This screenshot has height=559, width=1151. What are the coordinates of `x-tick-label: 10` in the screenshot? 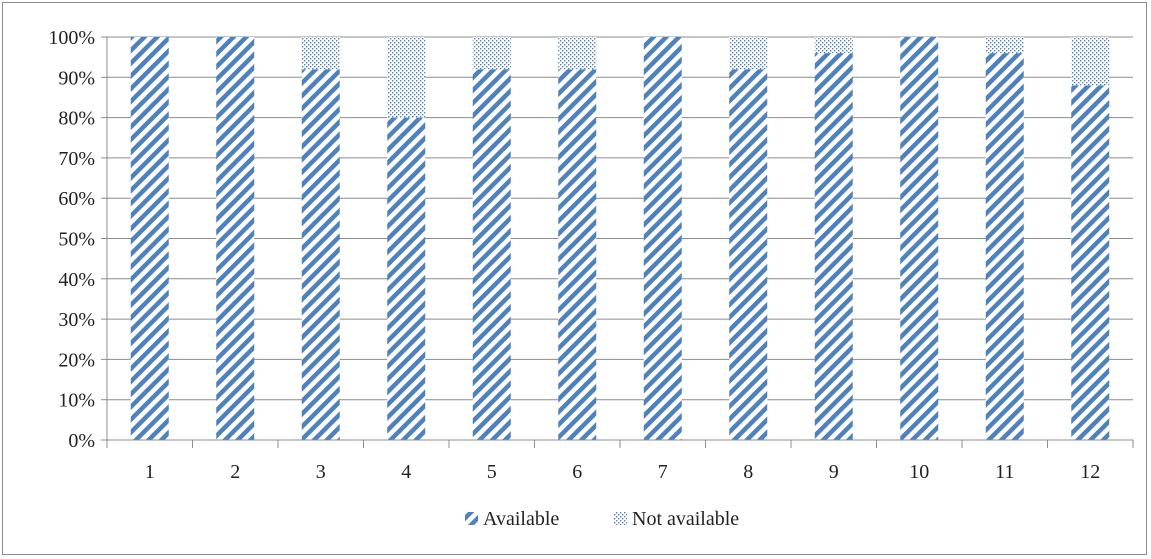 It's located at (919, 472).